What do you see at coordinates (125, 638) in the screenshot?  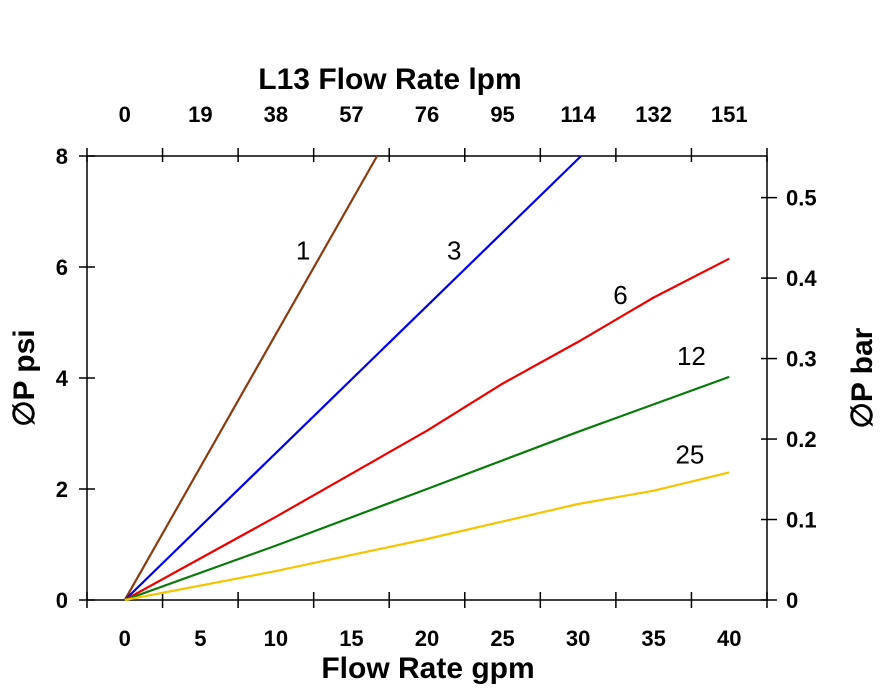 I see `x-tick-label: 0` at bounding box center [125, 638].